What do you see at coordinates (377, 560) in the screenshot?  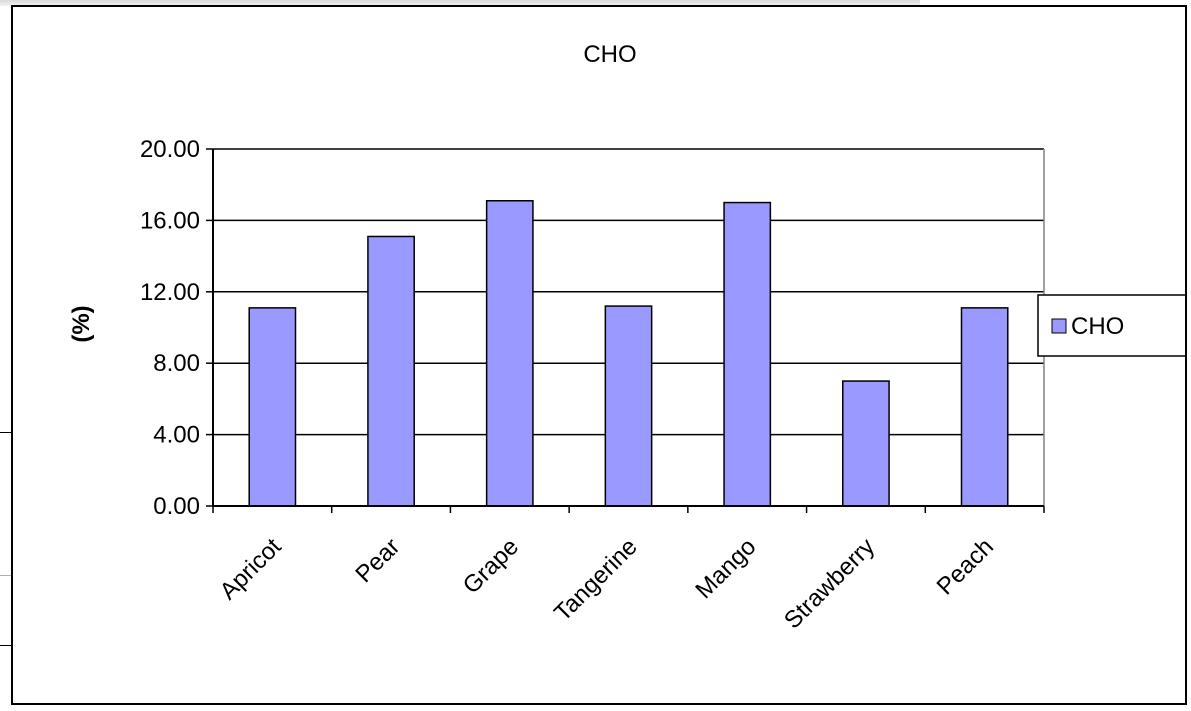 I see `x-tick-label: Pear` at bounding box center [377, 560].